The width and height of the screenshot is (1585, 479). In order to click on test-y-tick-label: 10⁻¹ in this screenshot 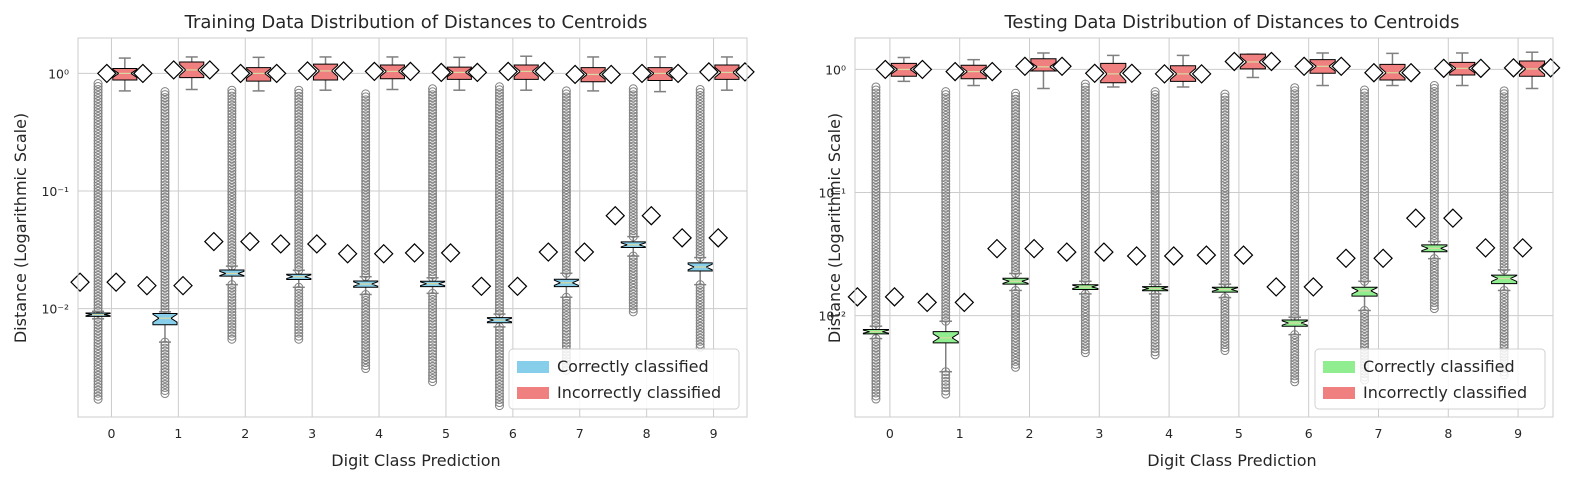, I will do `click(832, 193)`.